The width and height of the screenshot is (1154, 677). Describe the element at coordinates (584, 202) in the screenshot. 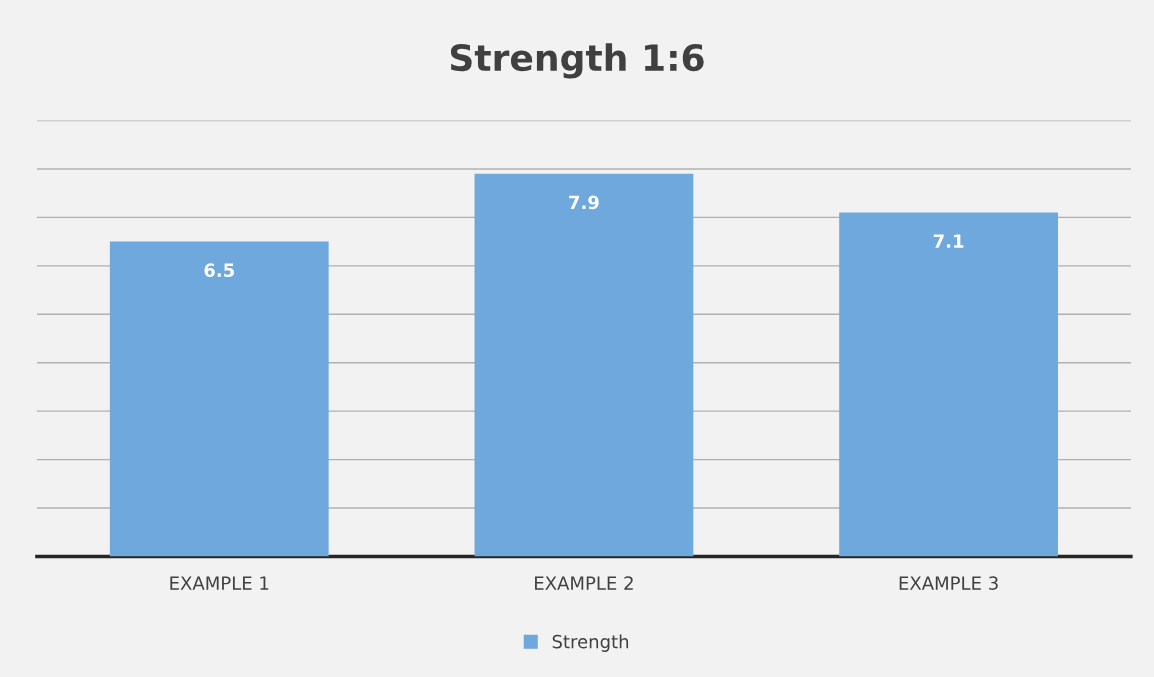

I see `data-label: 7.9` at that location.